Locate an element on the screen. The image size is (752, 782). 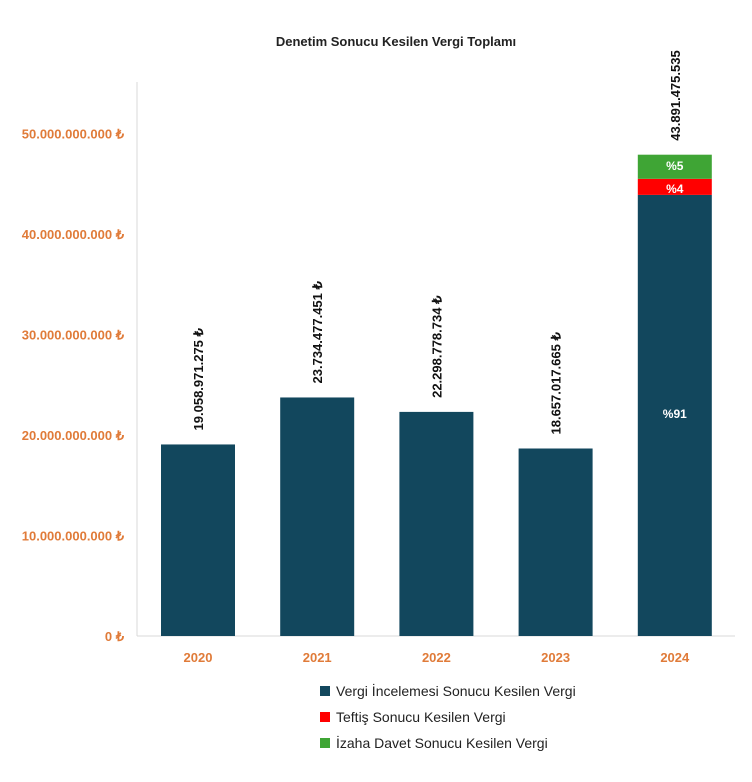
x-axis-ticks: 2020 2021 2022 2023 2024 is located at coordinates (437, 657).